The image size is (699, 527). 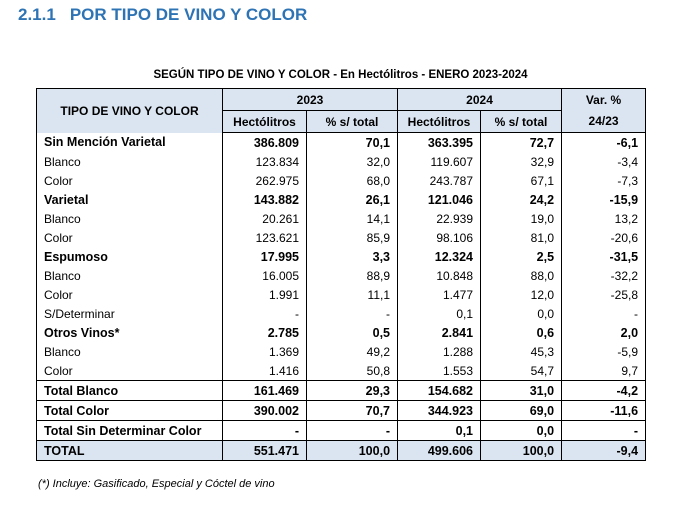 I want to click on cell: 20.261, so click(x=264, y=218).